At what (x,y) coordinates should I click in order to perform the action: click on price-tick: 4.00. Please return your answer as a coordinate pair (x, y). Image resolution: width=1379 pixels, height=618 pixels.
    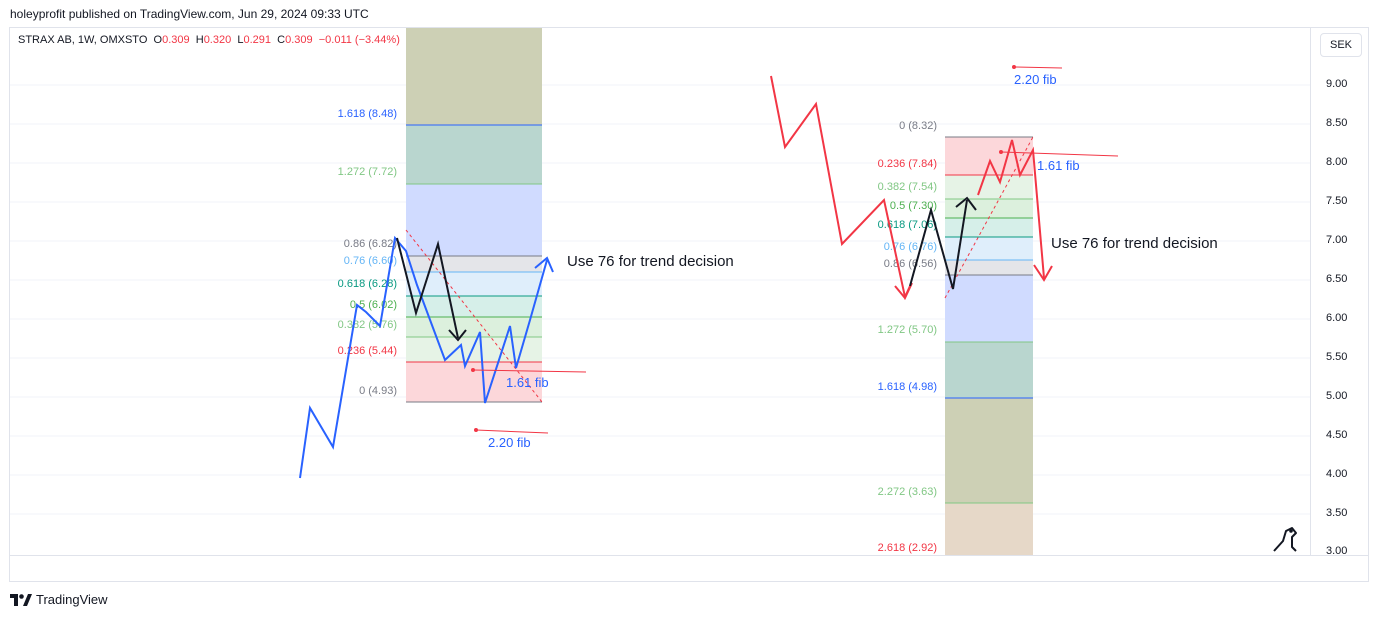
    Looking at the image, I should click on (1337, 474).